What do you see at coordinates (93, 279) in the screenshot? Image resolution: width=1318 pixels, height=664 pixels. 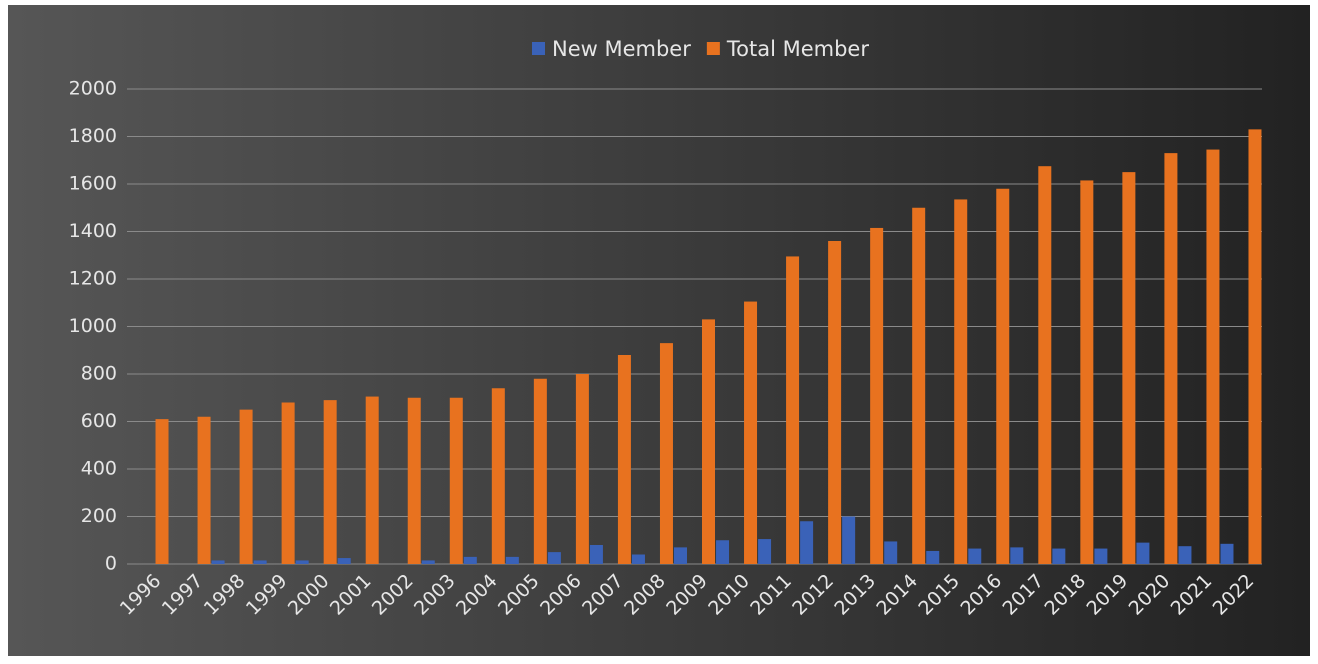 I see `y-tick-label: 1200` at bounding box center [93, 279].